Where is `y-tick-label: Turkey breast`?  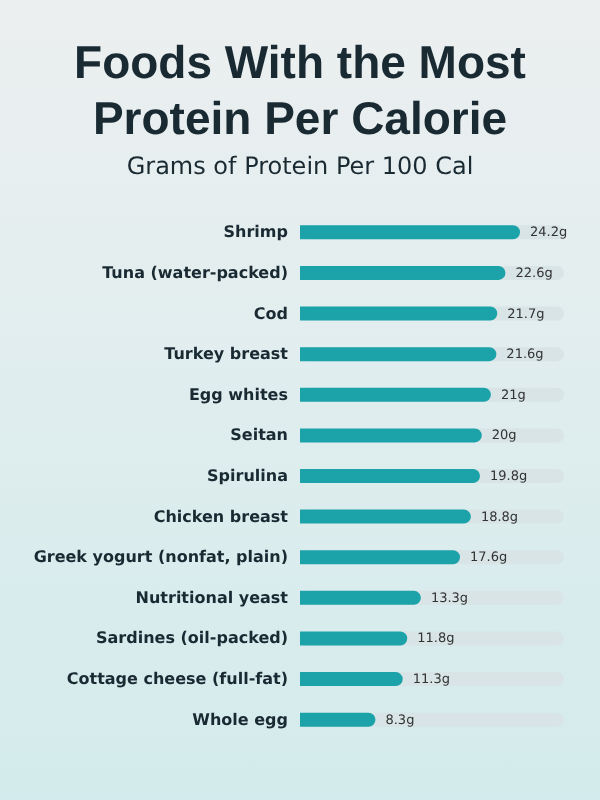
y-tick-label: Turkey breast is located at coordinates (226, 354).